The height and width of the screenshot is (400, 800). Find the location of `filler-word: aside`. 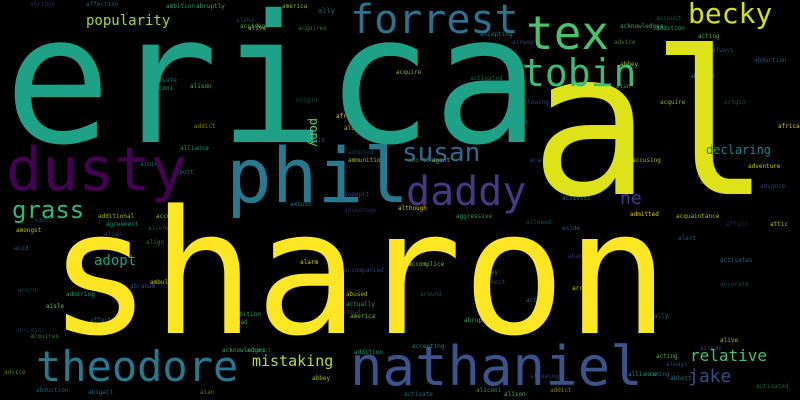

filler-word: aside is located at coordinates (571, 228).